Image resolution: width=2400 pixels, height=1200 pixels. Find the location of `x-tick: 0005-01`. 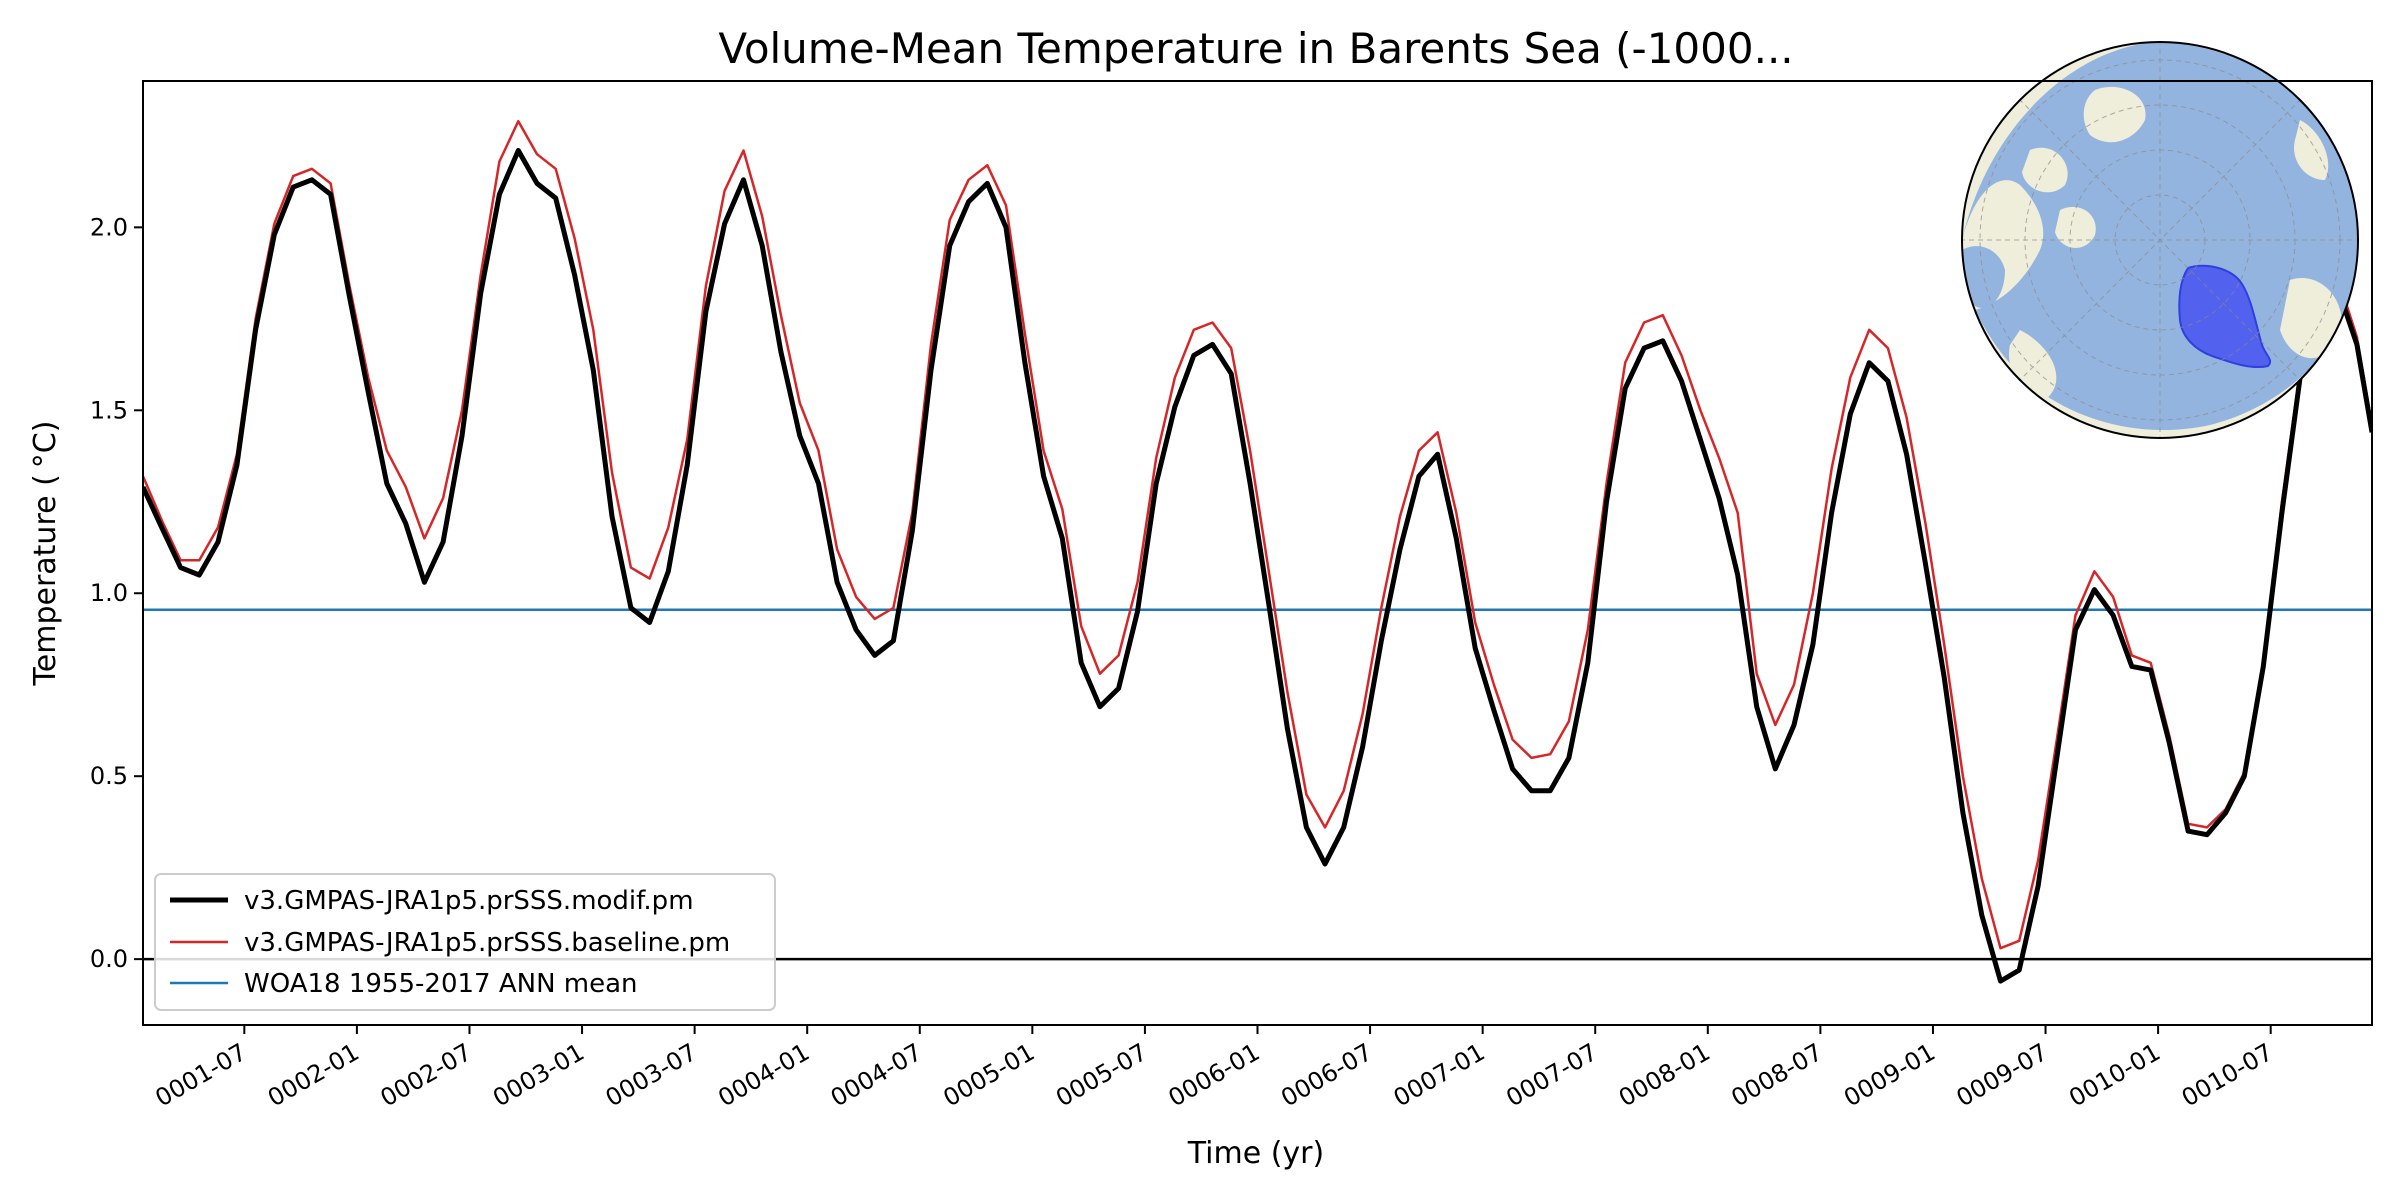

x-tick: 0005-01 is located at coordinates (989, 1068).